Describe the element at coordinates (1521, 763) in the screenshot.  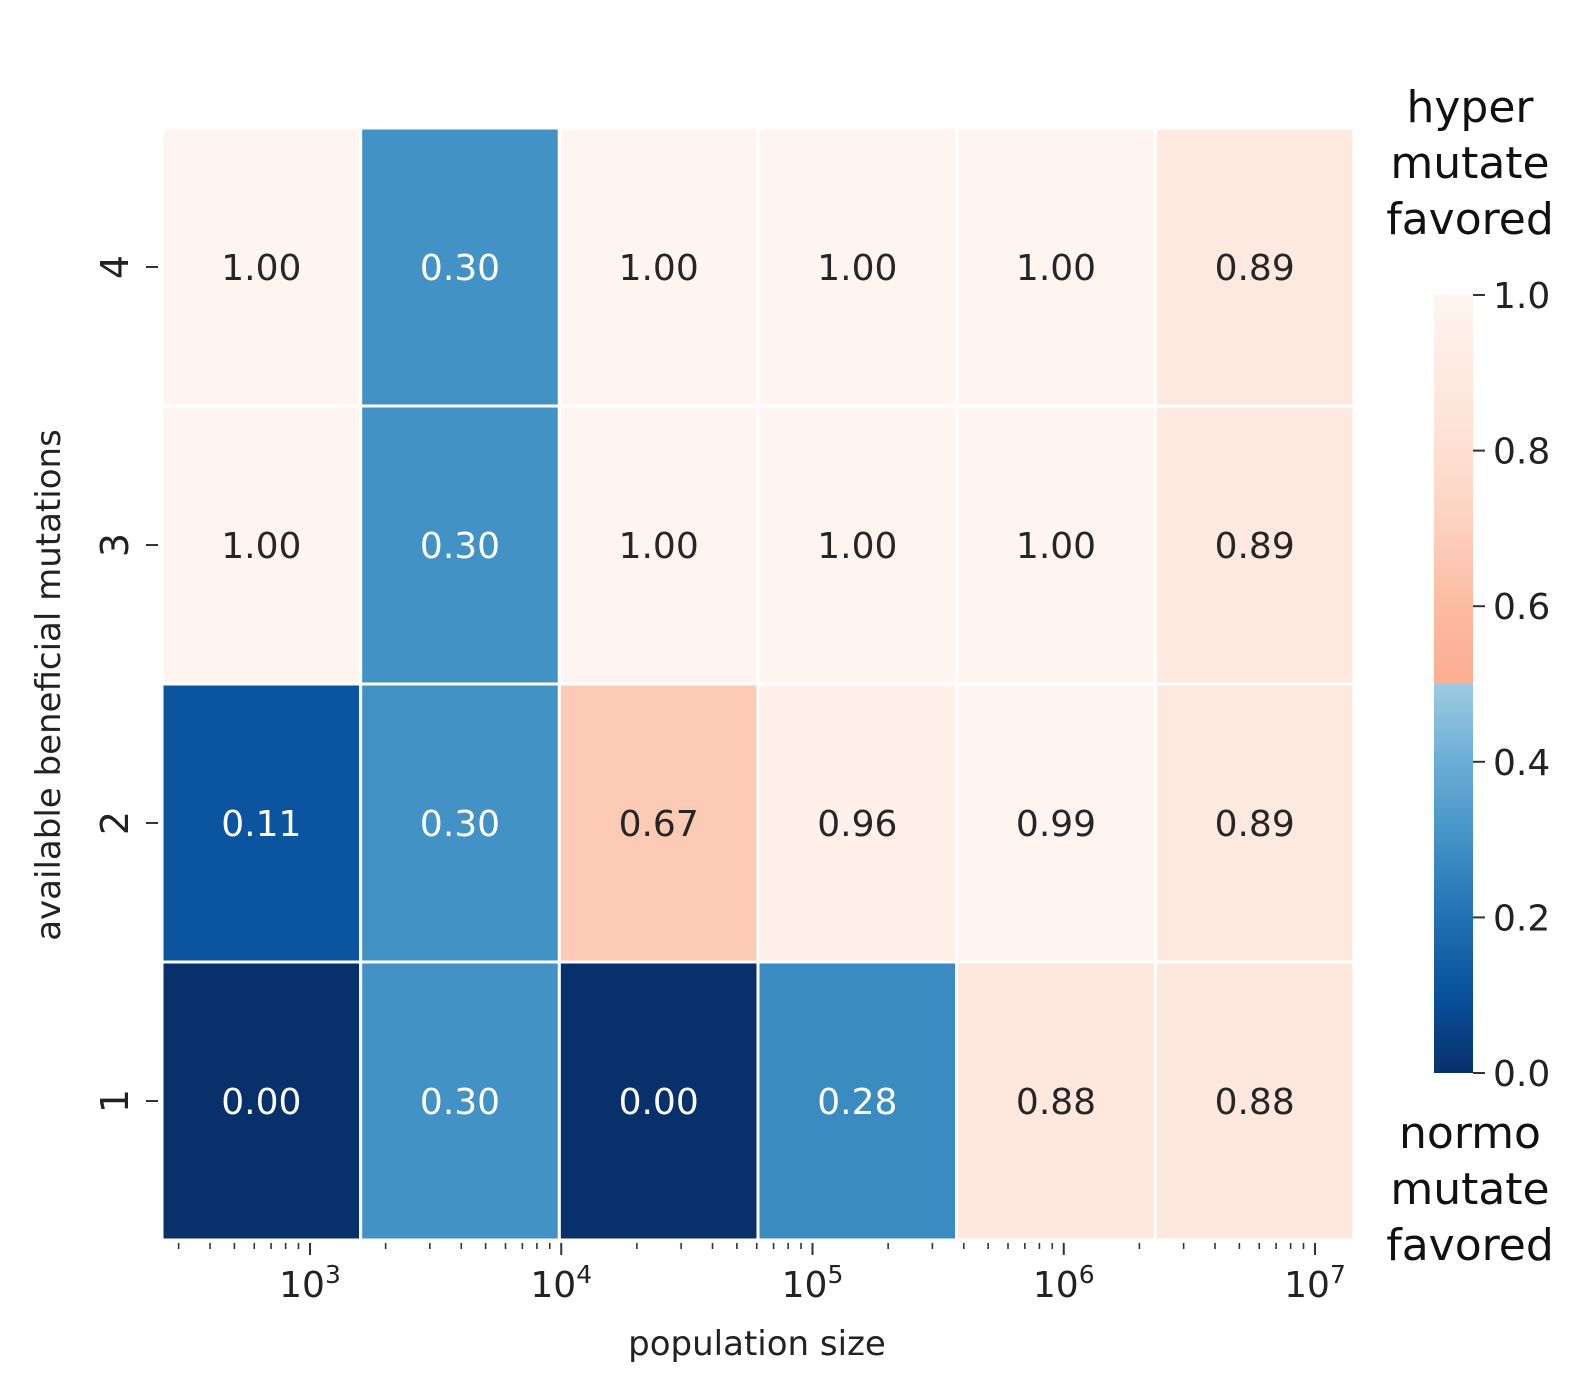
I see `colorbar-tick-label: 0.4` at that location.